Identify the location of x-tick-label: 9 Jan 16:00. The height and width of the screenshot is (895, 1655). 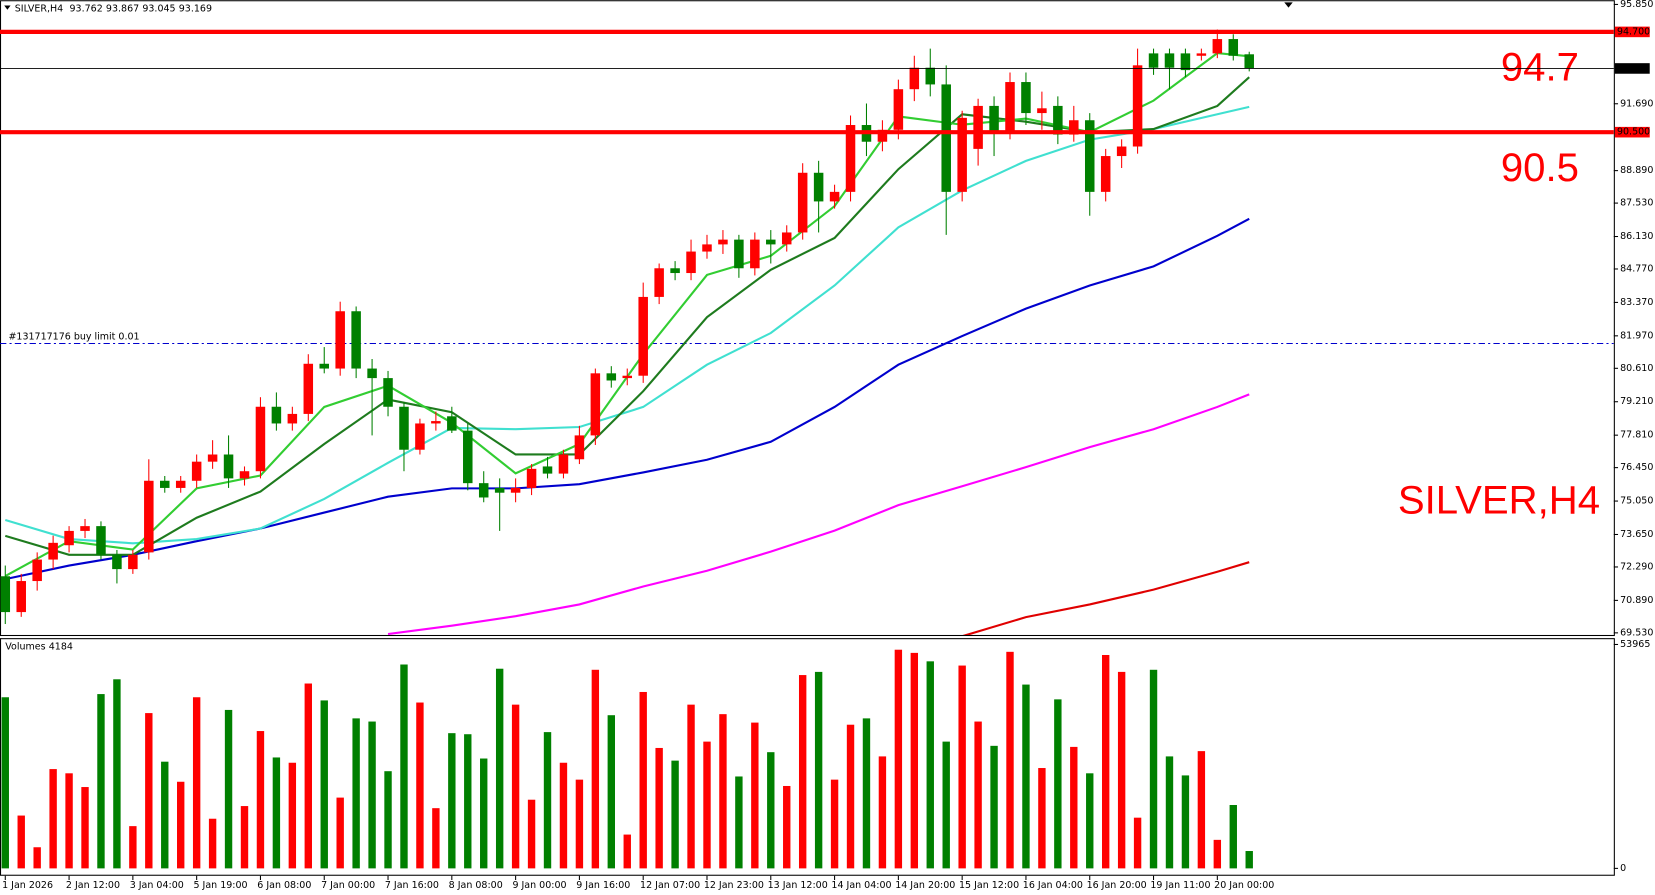
(603, 885).